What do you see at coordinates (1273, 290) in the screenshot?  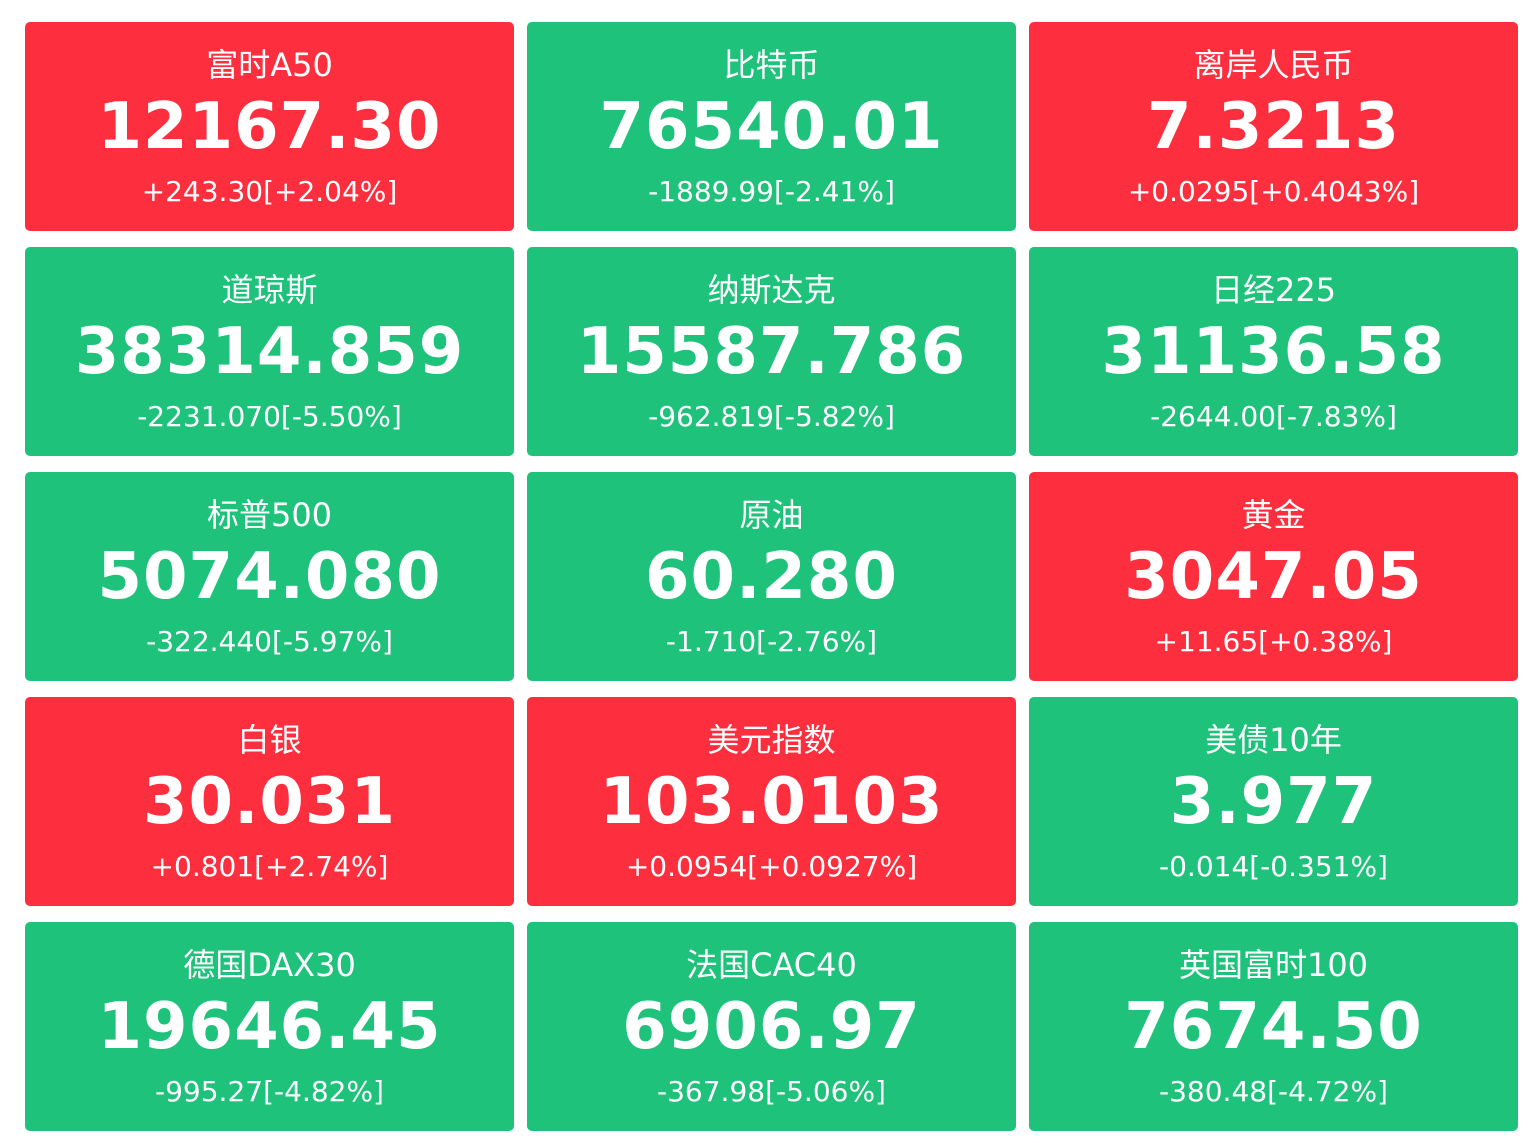 I see `quote-name: 日经225` at bounding box center [1273, 290].